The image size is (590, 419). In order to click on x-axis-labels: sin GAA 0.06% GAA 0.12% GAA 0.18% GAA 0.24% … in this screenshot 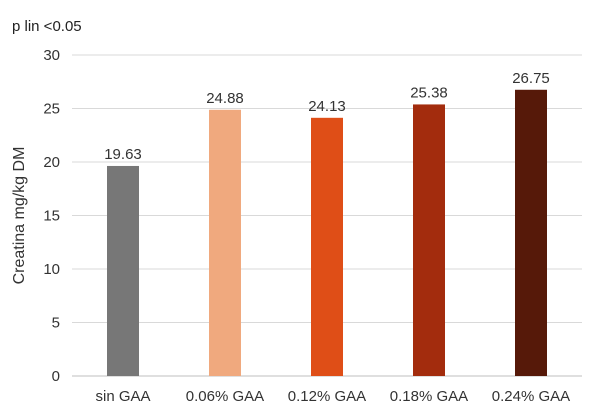, I will do `click(332, 396)`.